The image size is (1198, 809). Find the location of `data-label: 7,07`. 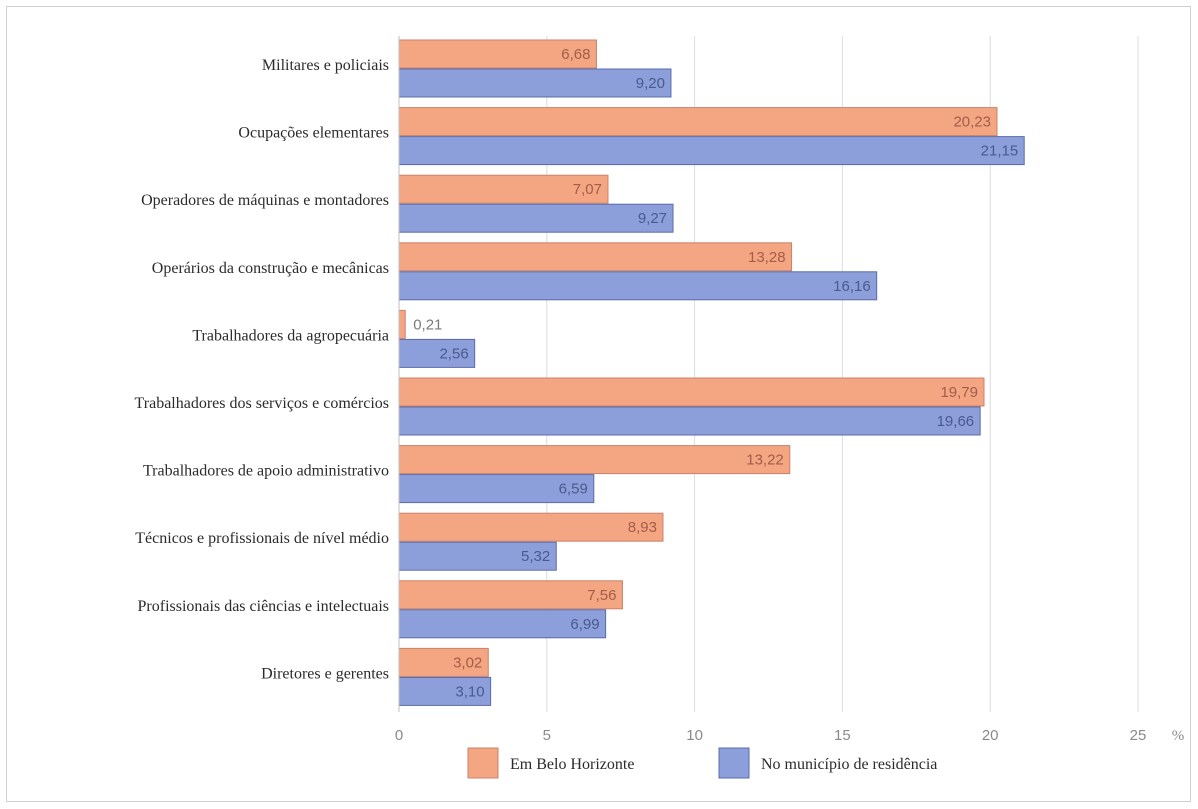

data-label: 7,07 is located at coordinates (587, 189).